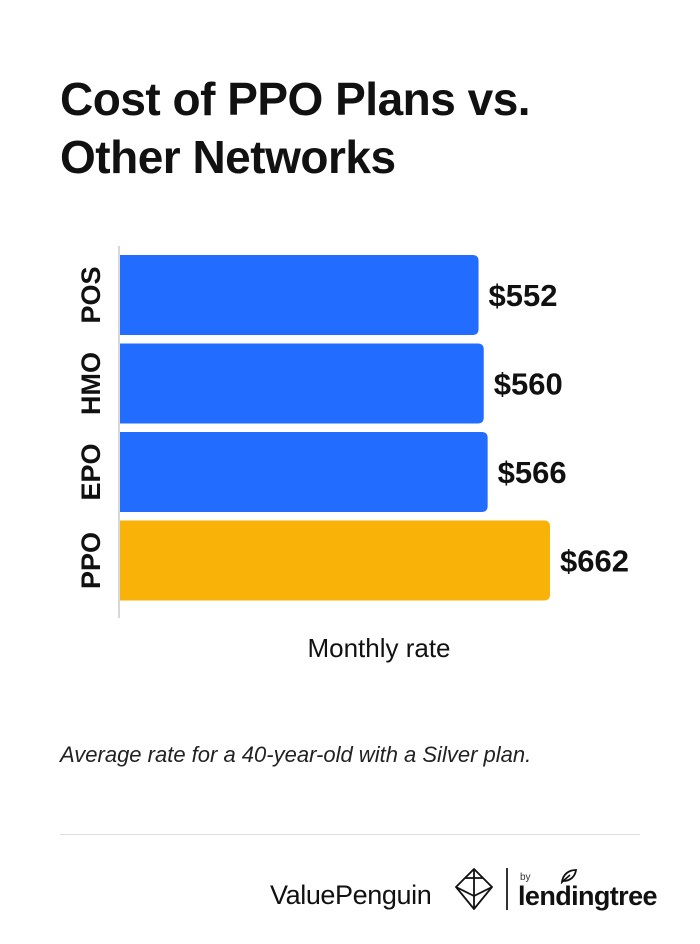  I want to click on category-label-hmo: HMO, so click(91, 383).